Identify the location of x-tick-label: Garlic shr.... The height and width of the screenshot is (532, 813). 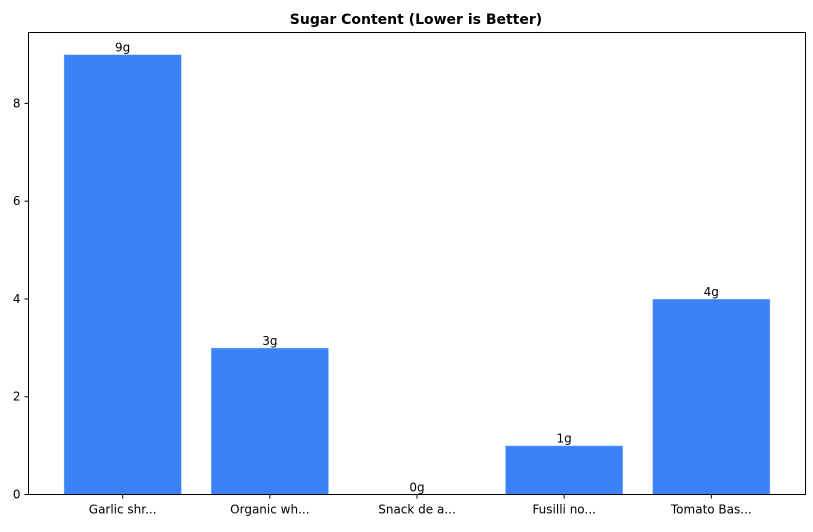
(123, 510).